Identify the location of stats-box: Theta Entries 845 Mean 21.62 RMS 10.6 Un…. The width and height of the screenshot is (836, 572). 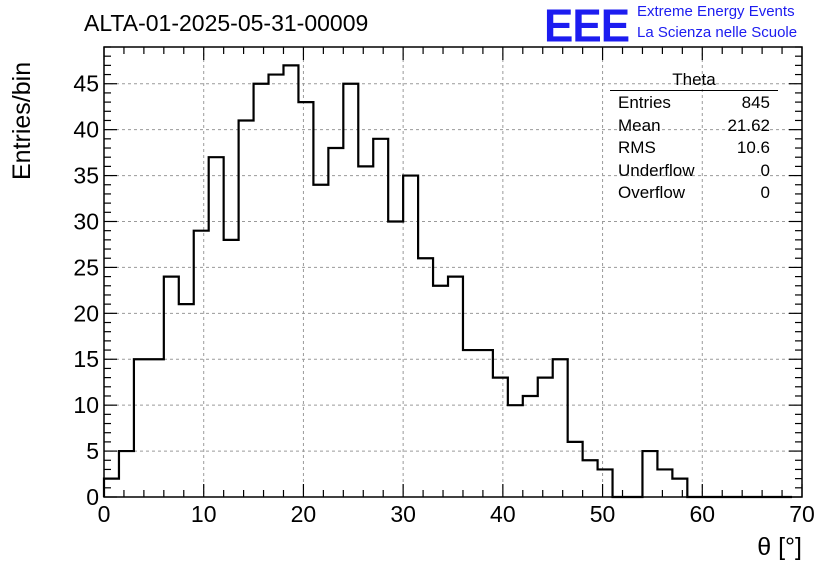
(694, 137).